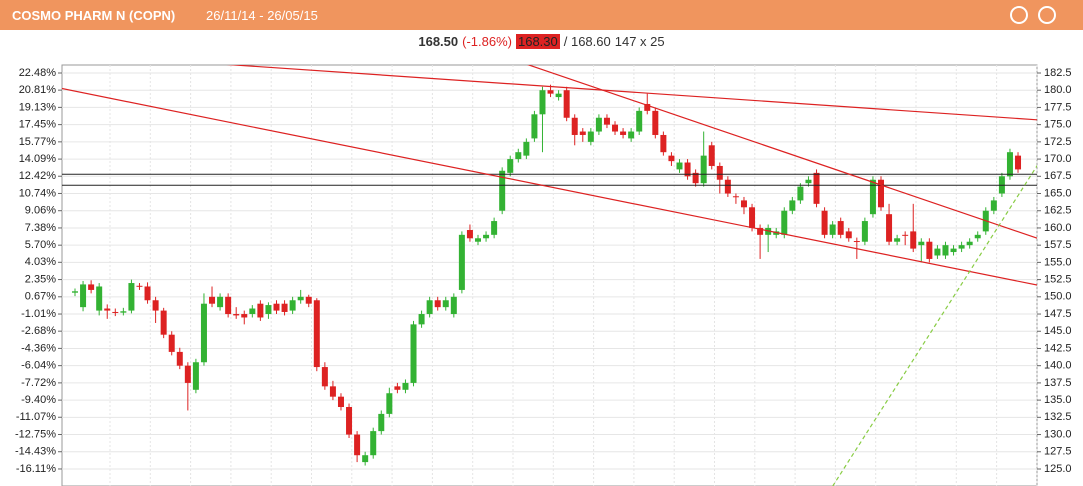  I want to click on y2-tick-label: 12.42%, so click(38, 176).